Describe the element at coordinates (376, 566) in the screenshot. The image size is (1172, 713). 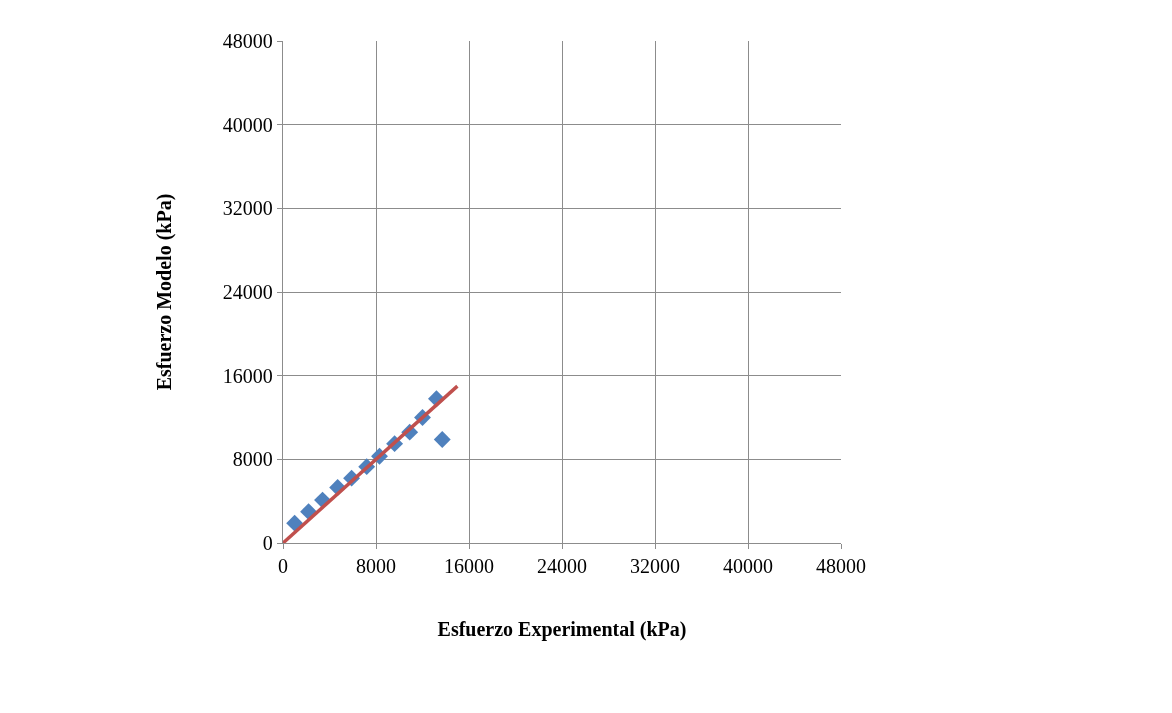
I see `x-tick-label: 8000` at that location.